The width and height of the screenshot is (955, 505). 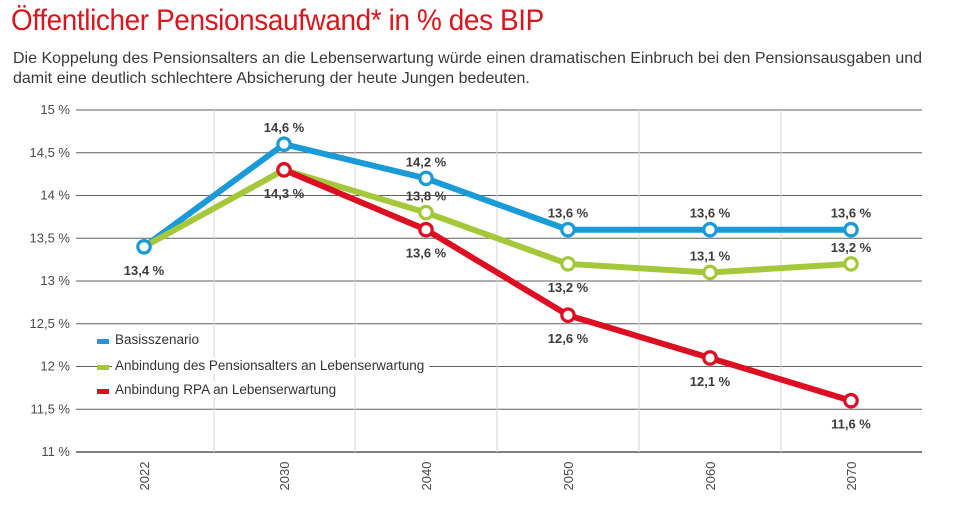 I want to click on data-label: 14,3 %, so click(x=284, y=193).